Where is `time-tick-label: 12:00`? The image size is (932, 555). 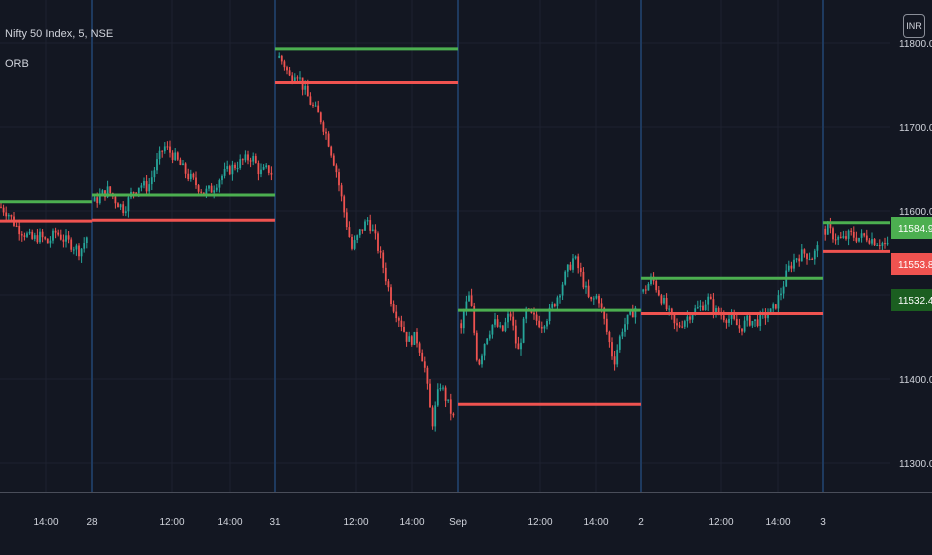 time-tick-label: 12:00 is located at coordinates (720, 522).